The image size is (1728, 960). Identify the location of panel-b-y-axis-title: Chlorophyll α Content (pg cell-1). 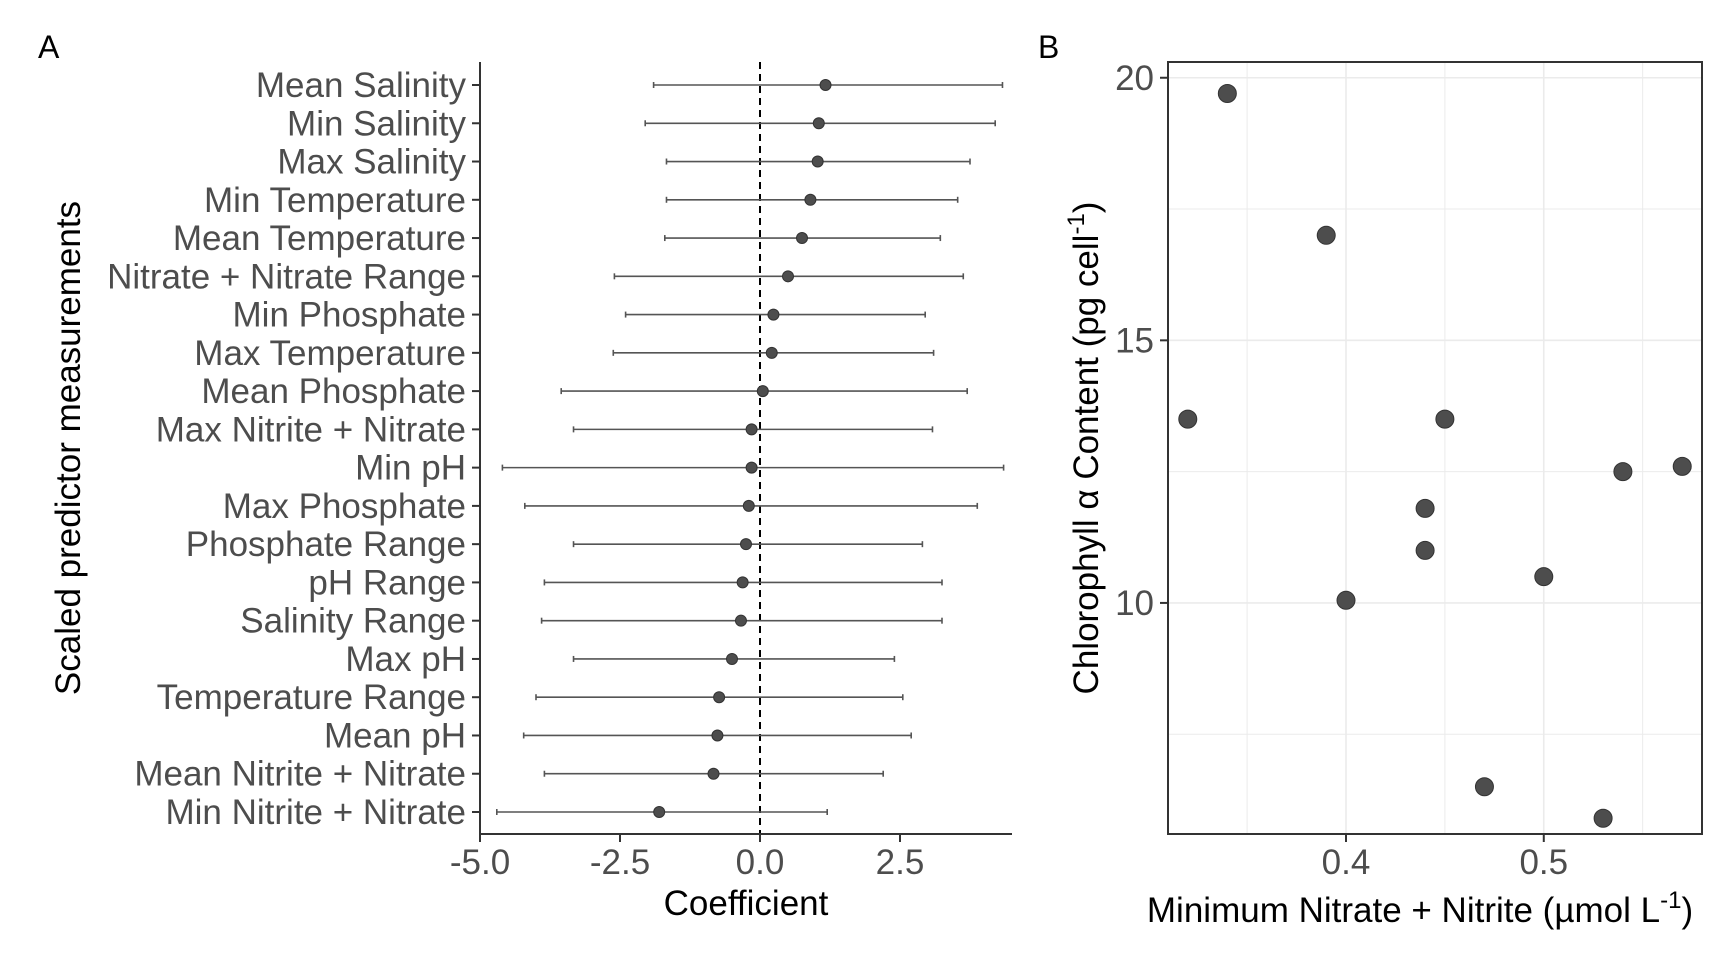
(1084, 448).